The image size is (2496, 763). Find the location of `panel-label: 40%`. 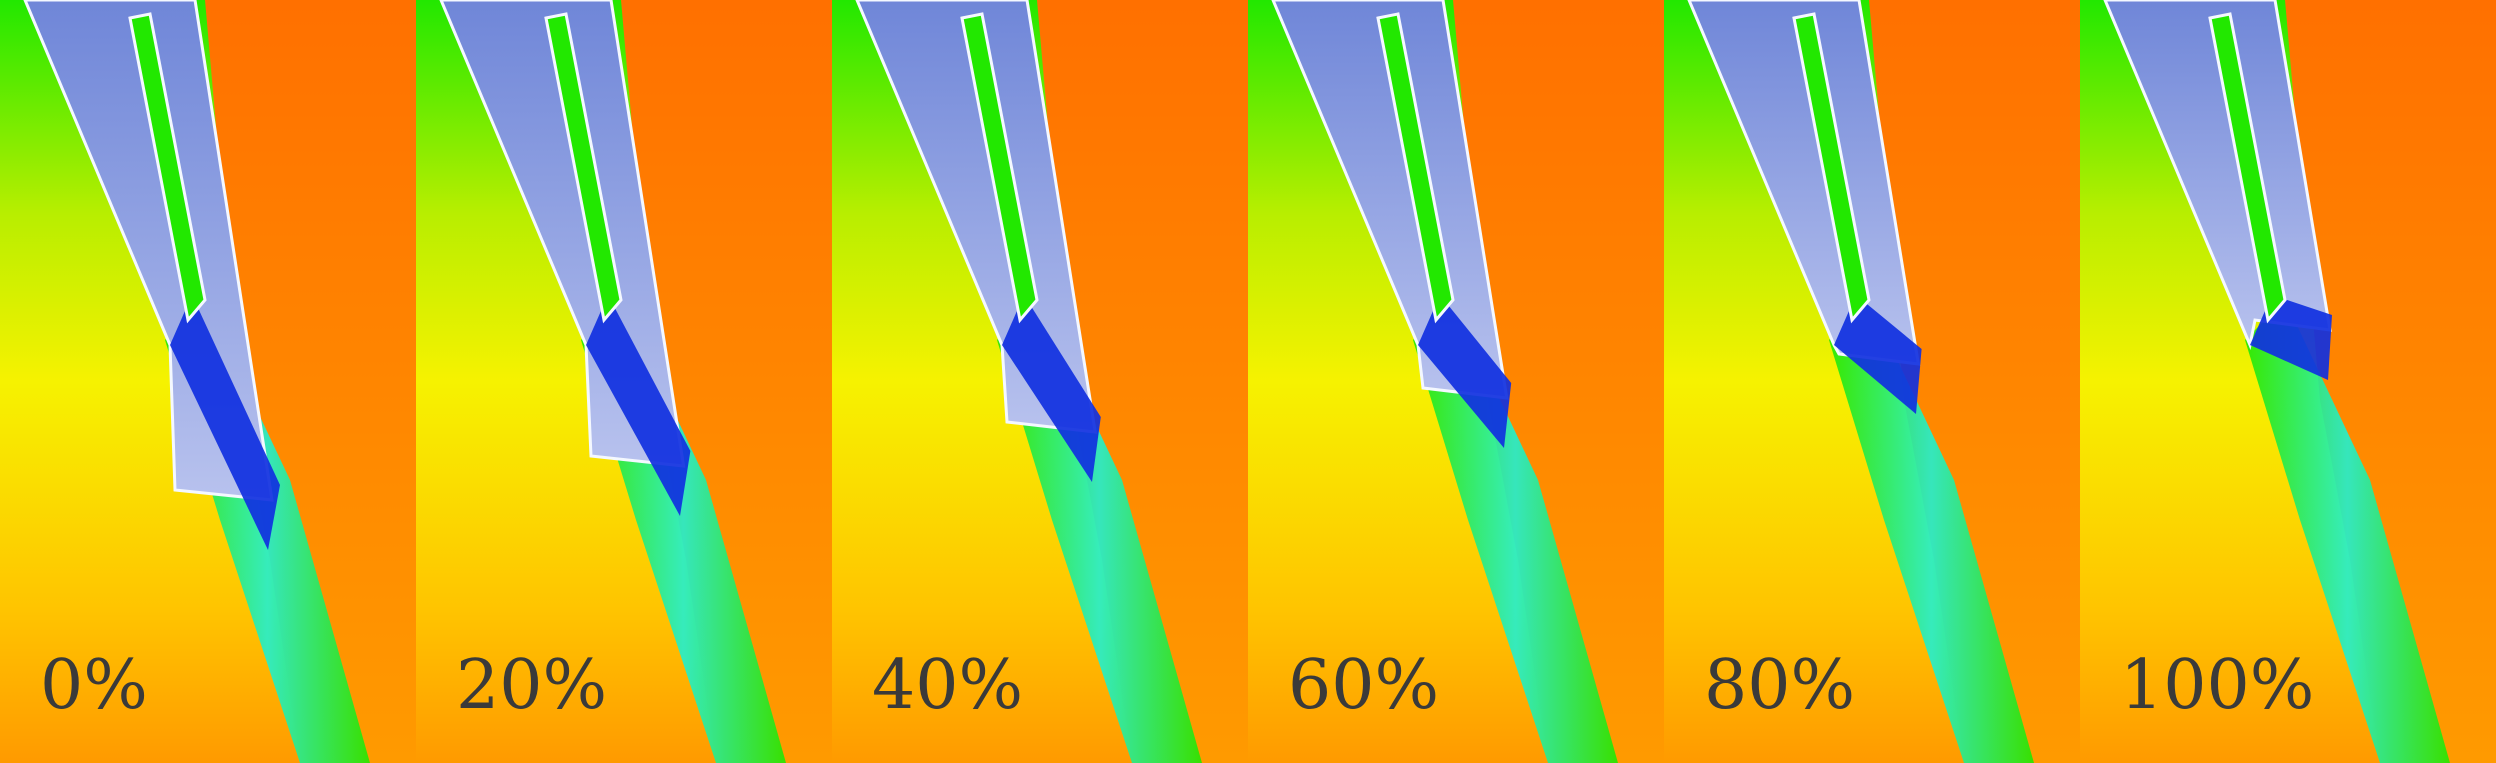

panel-label: 40% is located at coordinates (948, 685).